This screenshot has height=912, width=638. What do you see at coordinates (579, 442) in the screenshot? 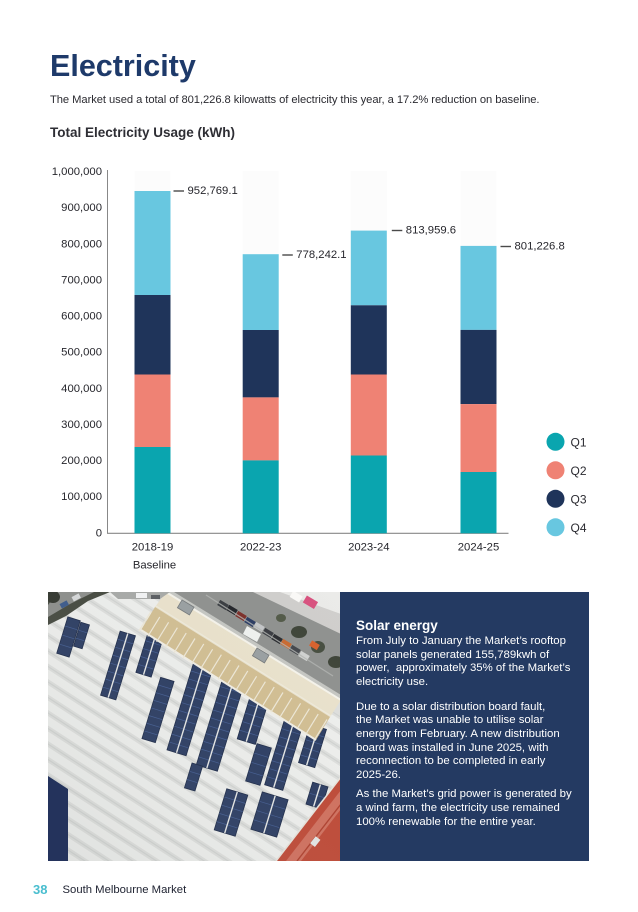
I see `svg-text: Q1` at bounding box center [579, 442].